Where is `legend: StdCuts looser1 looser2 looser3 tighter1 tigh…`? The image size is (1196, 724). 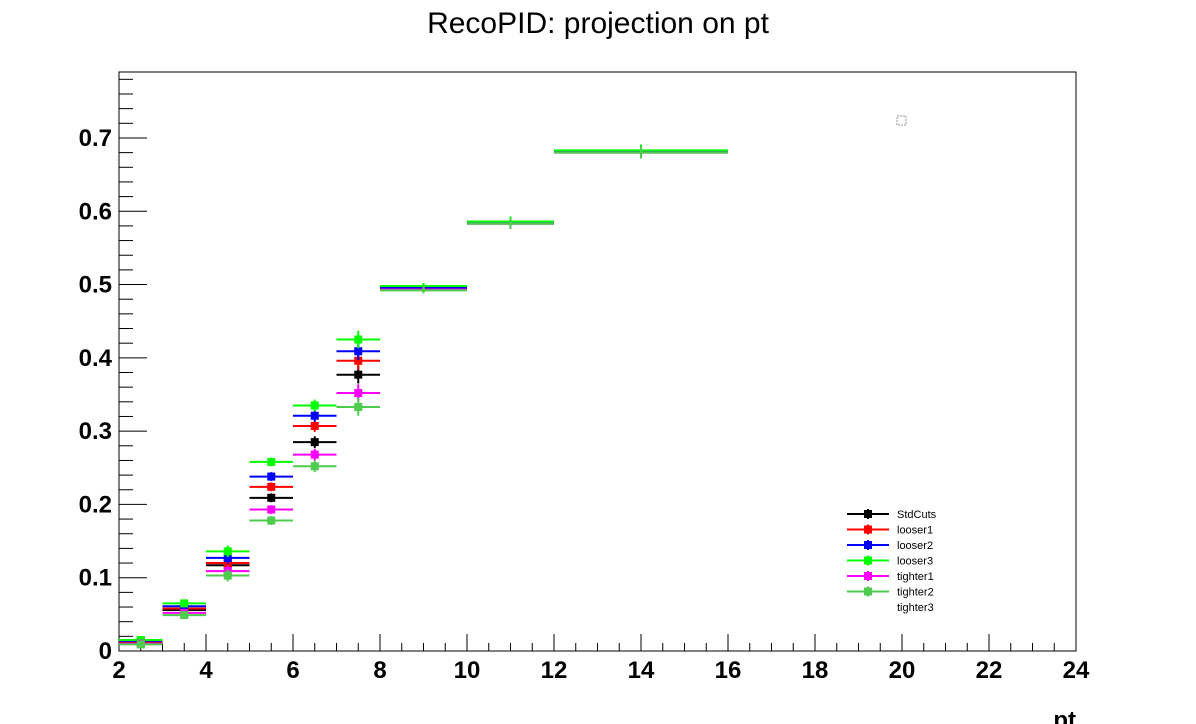 legend: StdCuts looser1 looser2 looser3 tighter1 tigh… is located at coordinates (892, 561).